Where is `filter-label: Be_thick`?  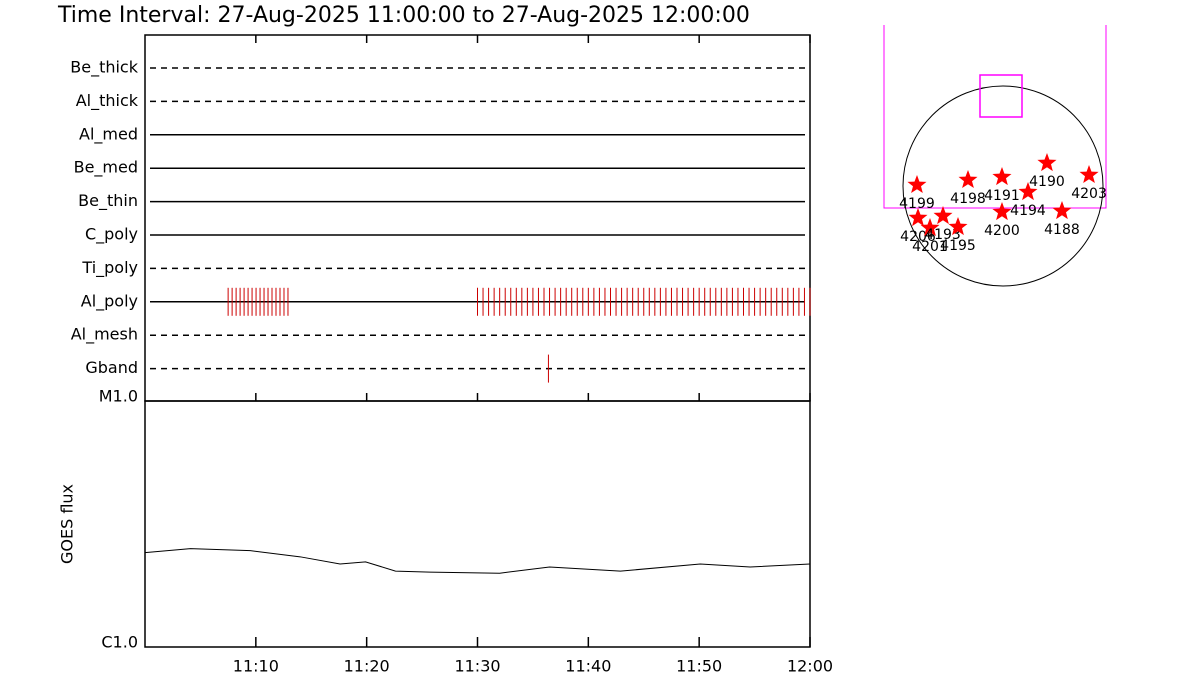
filter-label: Be_thick is located at coordinates (104, 68).